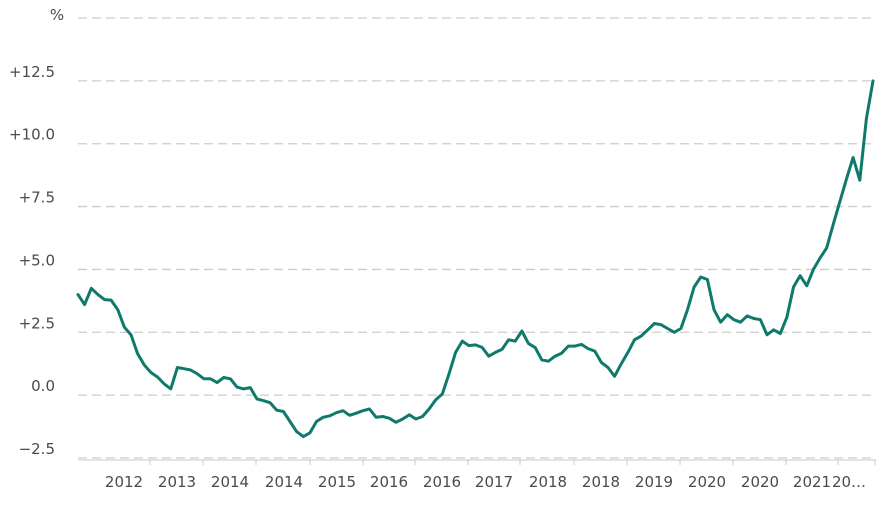 This screenshot has height=505, width=886. I want to click on y-tick-label: 0.0, so click(43, 386).